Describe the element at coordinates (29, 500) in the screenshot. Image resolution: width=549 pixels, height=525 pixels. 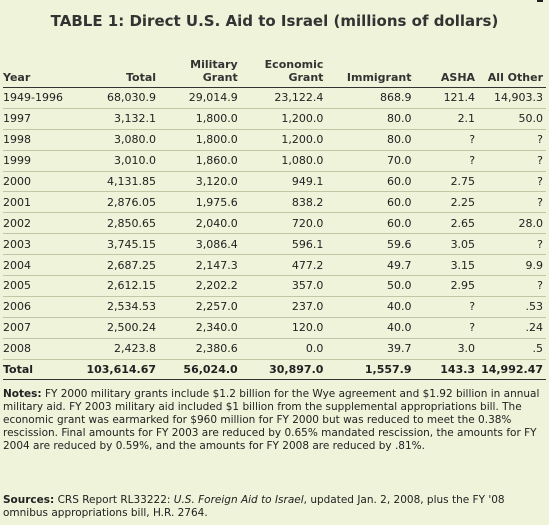
I see `sources-label: Sources:` at that location.